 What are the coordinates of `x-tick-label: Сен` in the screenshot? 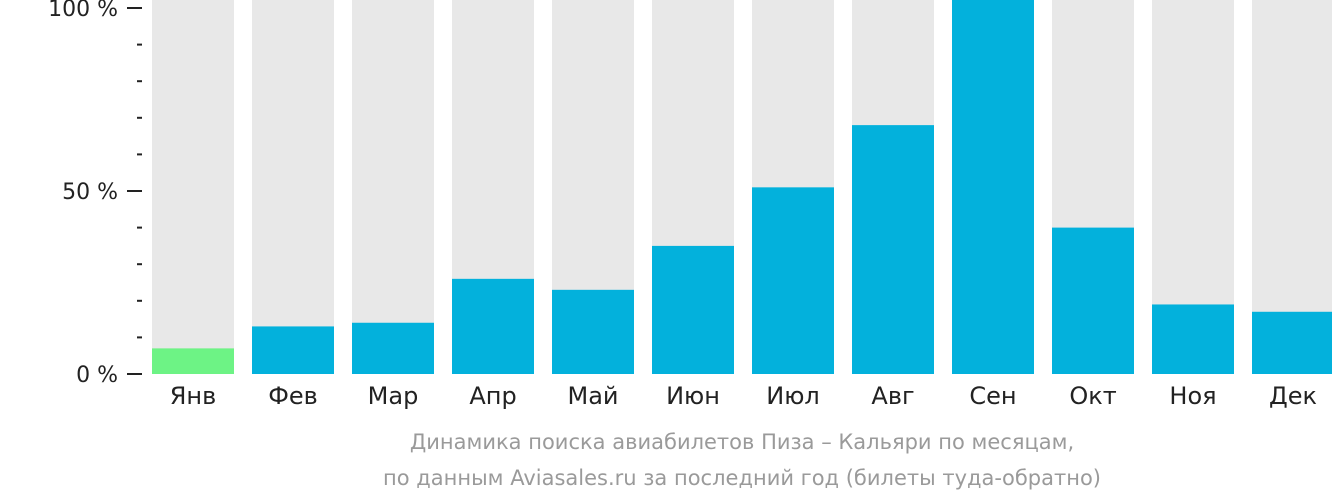 It's located at (992, 396).